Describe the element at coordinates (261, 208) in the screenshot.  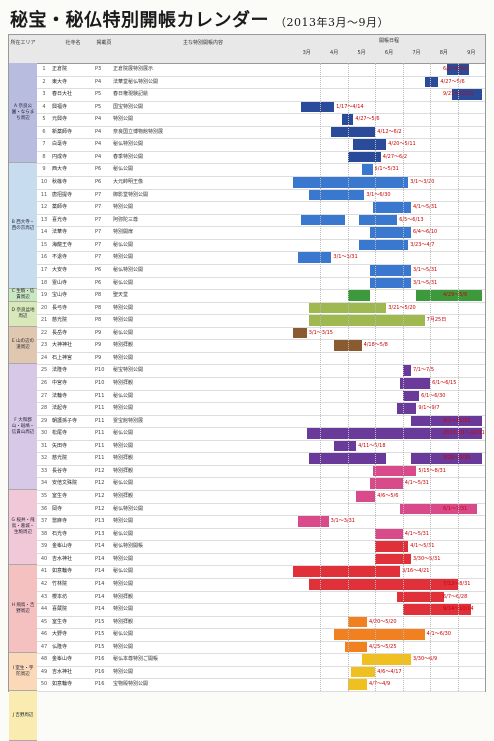
I see `table-row: 12 薬師寺 P7 特別公開 4/1～5/31` at that location.